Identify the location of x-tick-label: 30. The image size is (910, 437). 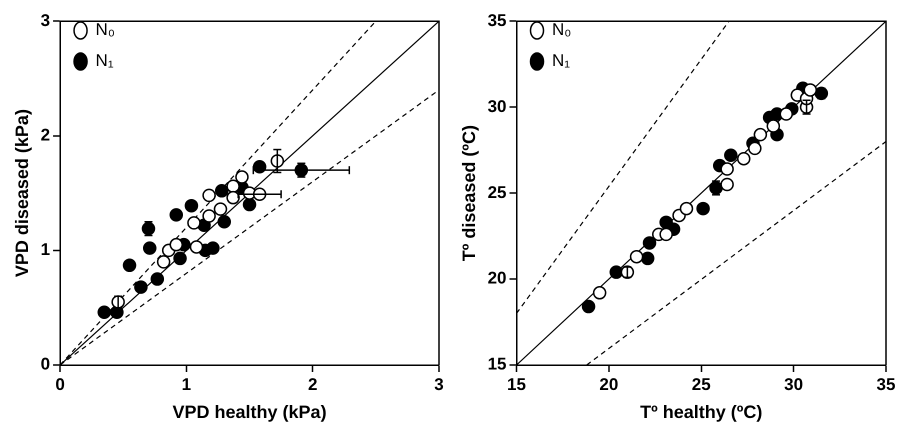
(794, 384).